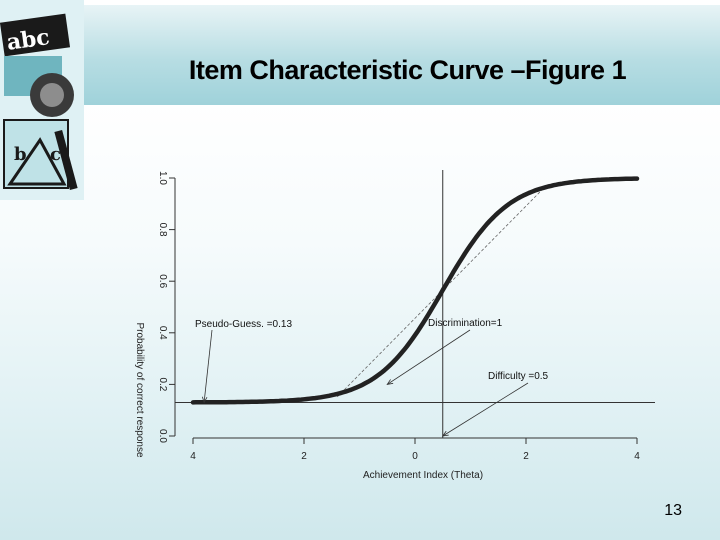 The width and height of the screenshot is (720, 540). Describe the element at coordinates (162, 384) in the screenshot. I see `y-tick-label: 0.2` at that location.